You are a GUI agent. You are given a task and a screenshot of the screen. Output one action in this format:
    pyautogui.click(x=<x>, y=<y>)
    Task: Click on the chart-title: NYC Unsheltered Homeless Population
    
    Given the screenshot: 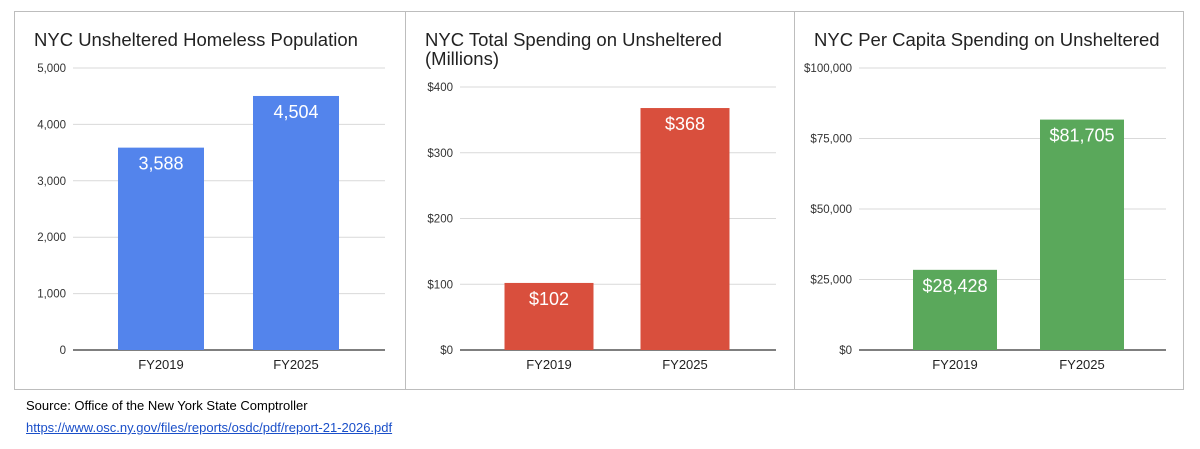 What is the action you would take?
    pyautogui.click(x=196, y=39)
    